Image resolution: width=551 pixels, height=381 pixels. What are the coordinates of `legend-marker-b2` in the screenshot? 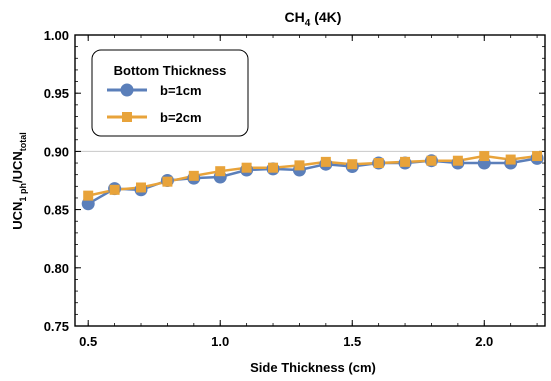 It's located at (127, 117).